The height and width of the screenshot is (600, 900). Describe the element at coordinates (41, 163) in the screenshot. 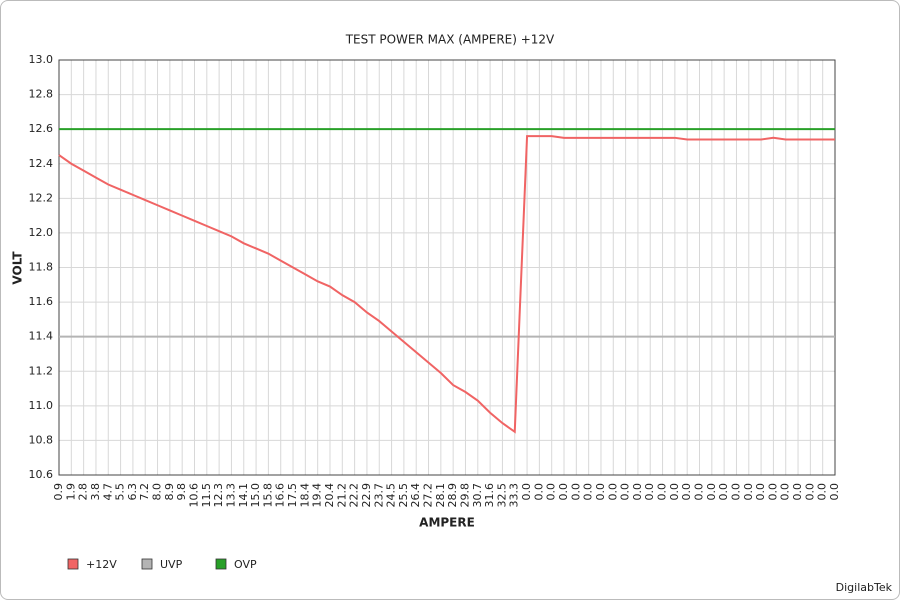

I see `y-tick-label: 12.4` at that location.